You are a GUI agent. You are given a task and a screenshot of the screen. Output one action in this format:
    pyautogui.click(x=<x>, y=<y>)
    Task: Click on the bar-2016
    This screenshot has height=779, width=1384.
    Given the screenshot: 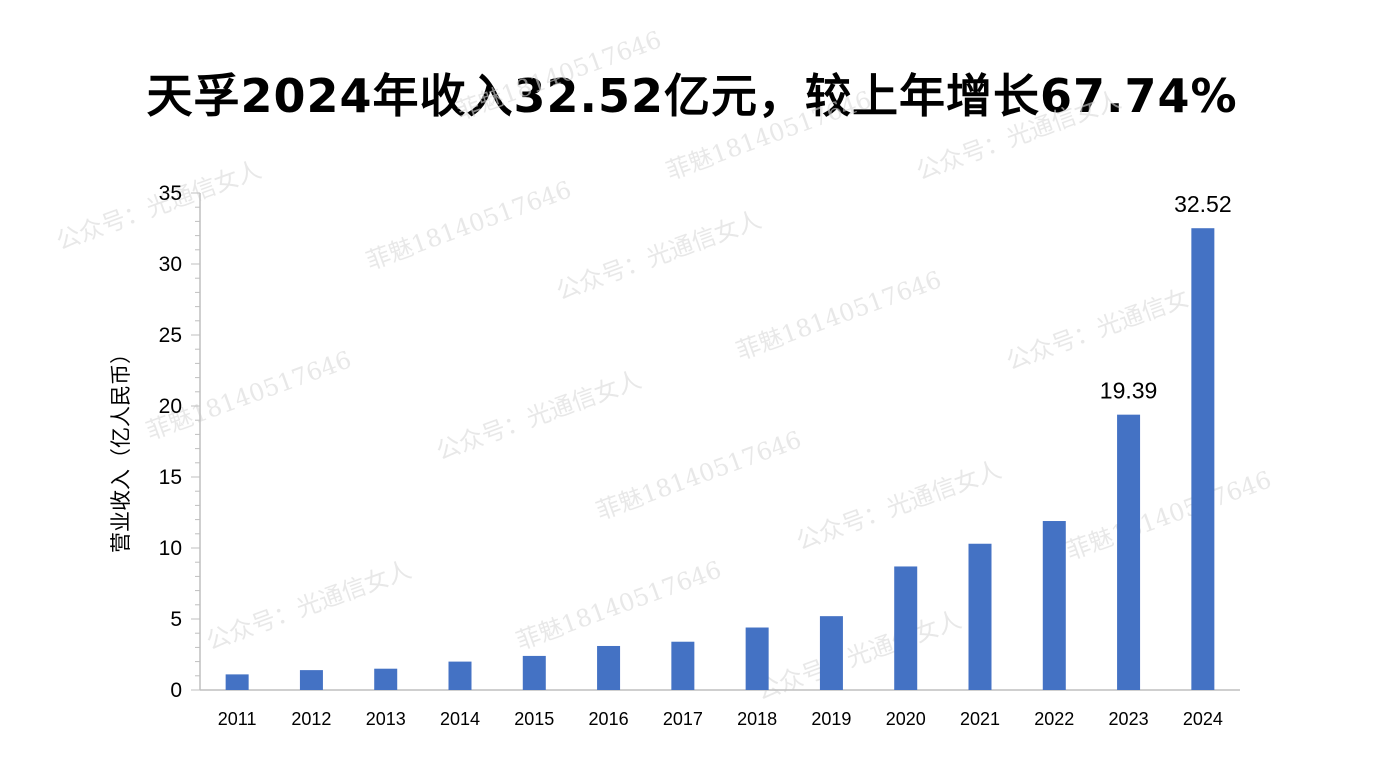 What is the action you would take?
    pyautogui.click(x=609, y=667)
    